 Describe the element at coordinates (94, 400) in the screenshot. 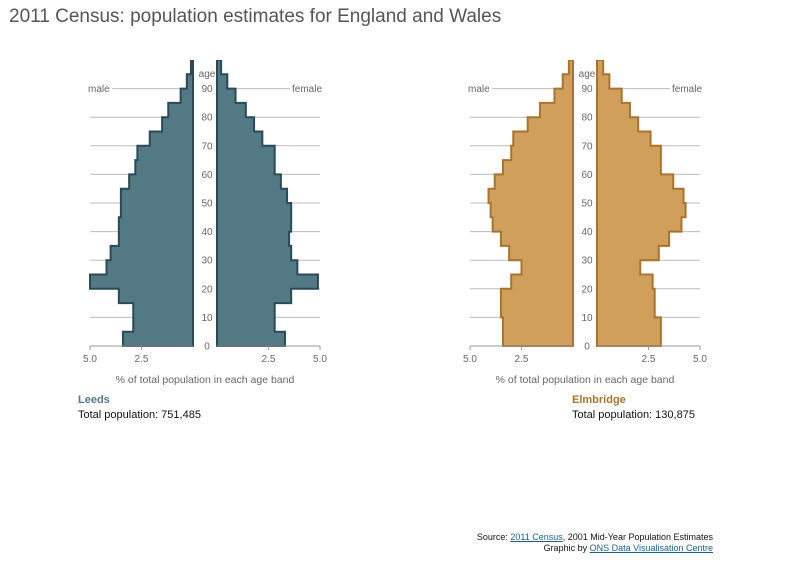

I see `area-name-leeds: Leeds` at that location.